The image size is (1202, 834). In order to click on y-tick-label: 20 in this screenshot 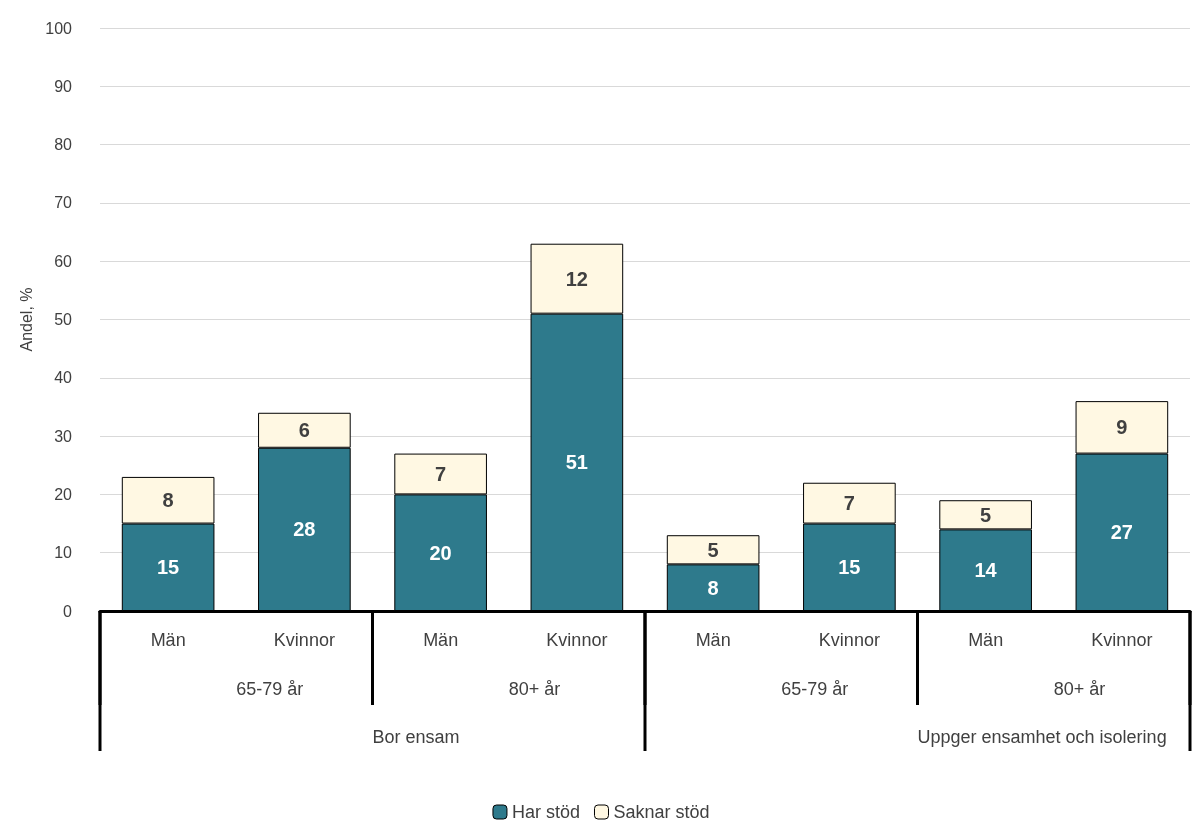, I will do `click(63, 494)`.